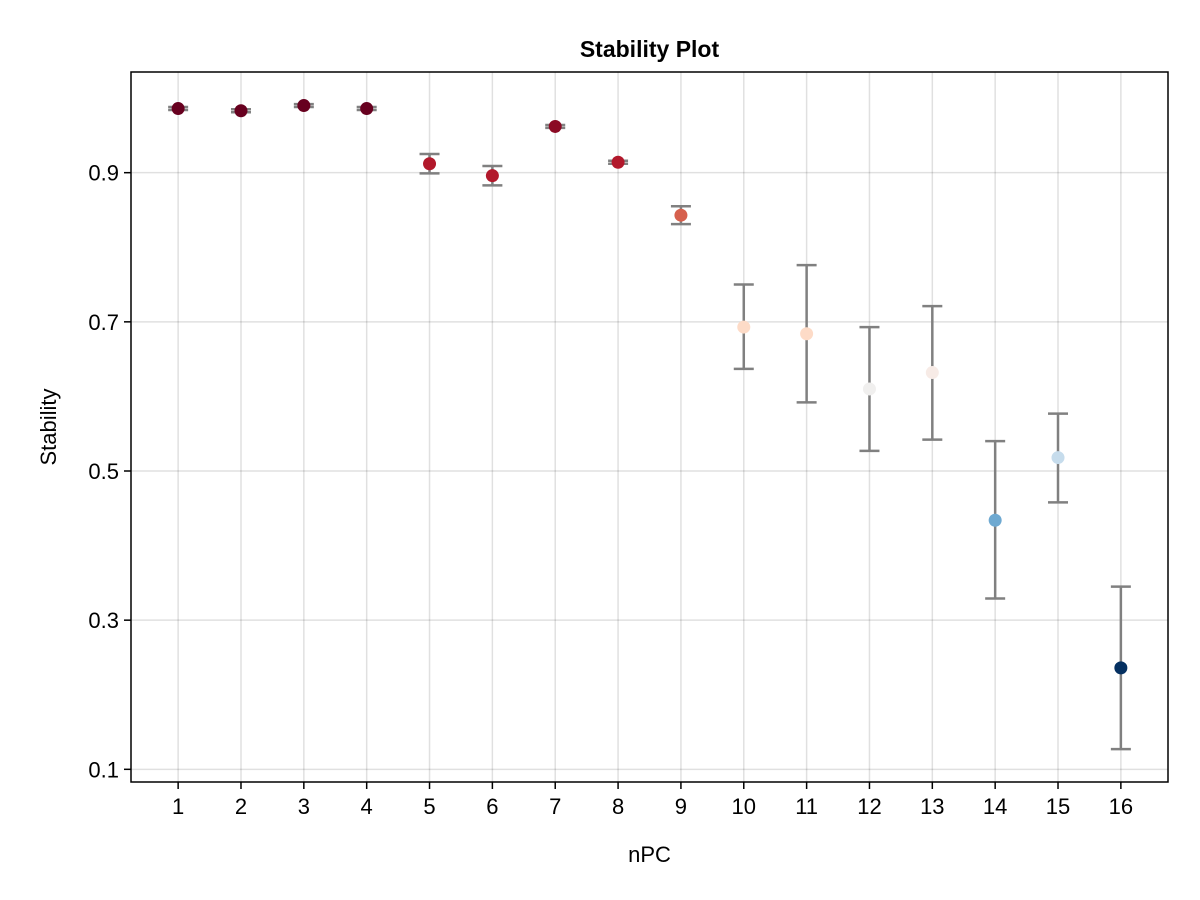 Image resolution: width=1200 pixels, height=900 pixels. What do you see at coordinates (649, 854) in the screenshot?
I see `x-axis-label: nPC` at bounding box center [649, 854].